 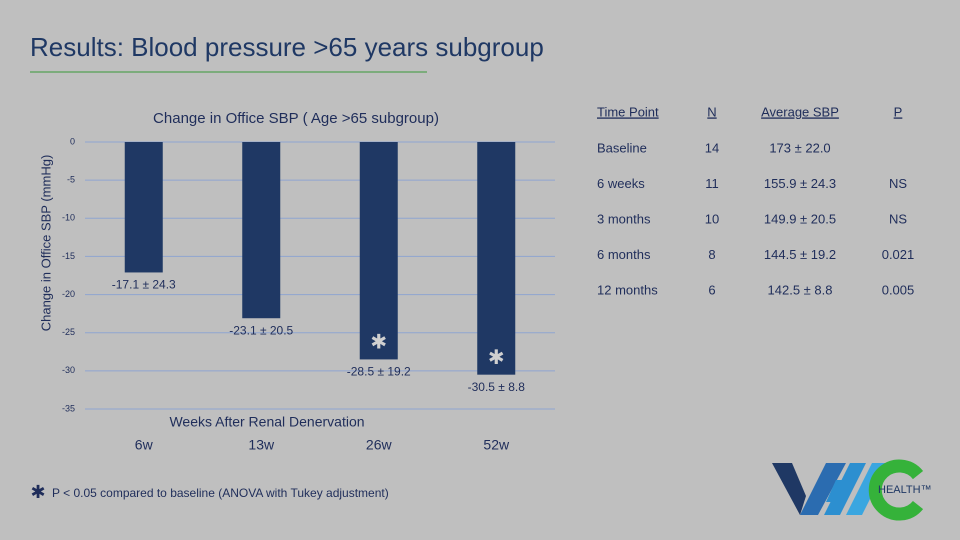 I want to click on table-cell: 3 months, so click(x=624, y=218).